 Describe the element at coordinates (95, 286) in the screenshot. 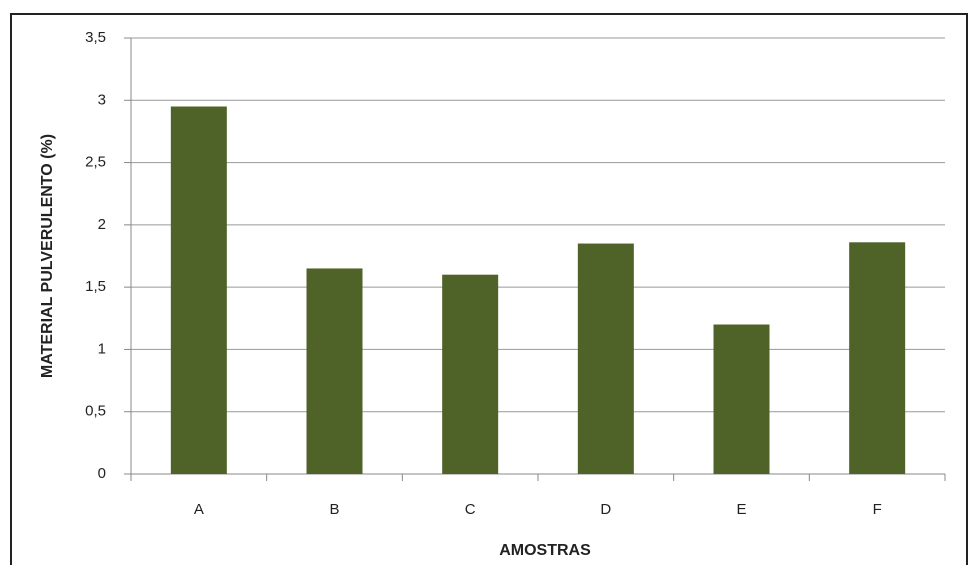

I see `y-tick-label: 1,5` at that location.